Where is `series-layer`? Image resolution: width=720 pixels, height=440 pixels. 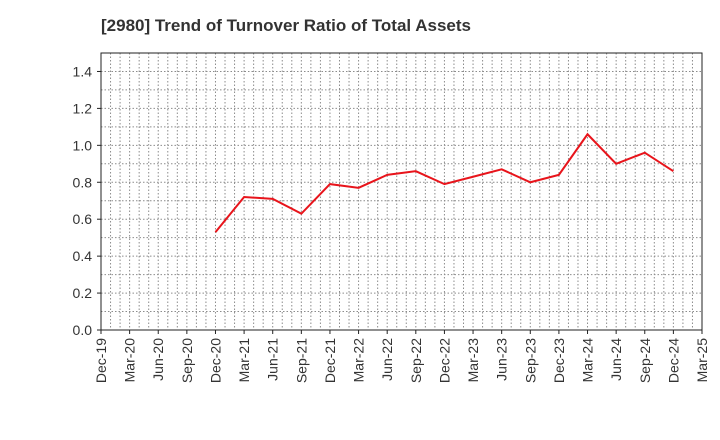 series-layer is located at coordinates (444, 182).